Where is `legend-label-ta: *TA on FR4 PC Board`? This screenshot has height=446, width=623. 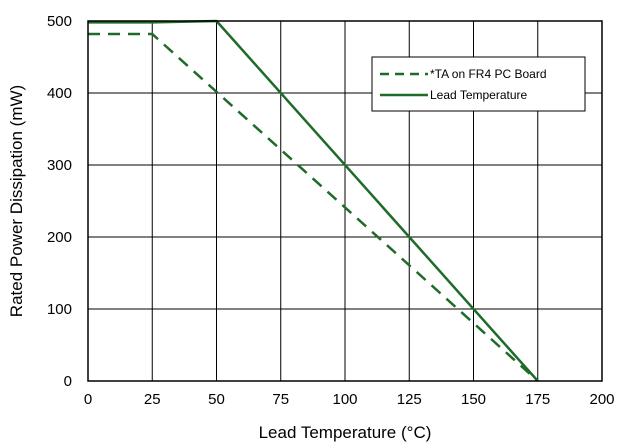 legend-label-ta: *TA on FR4 PC Board is located at coordinates (488, 74).